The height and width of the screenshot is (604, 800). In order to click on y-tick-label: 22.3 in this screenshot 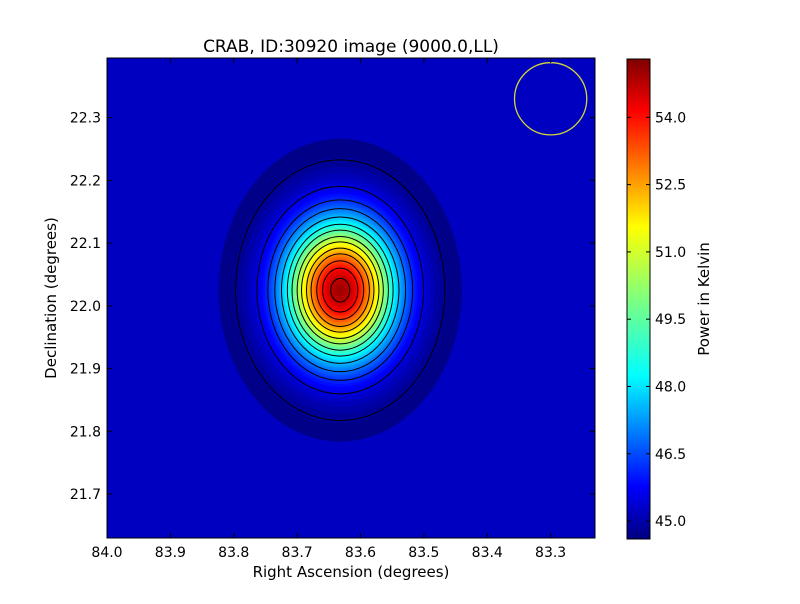, I will do `click(85, 119)`.